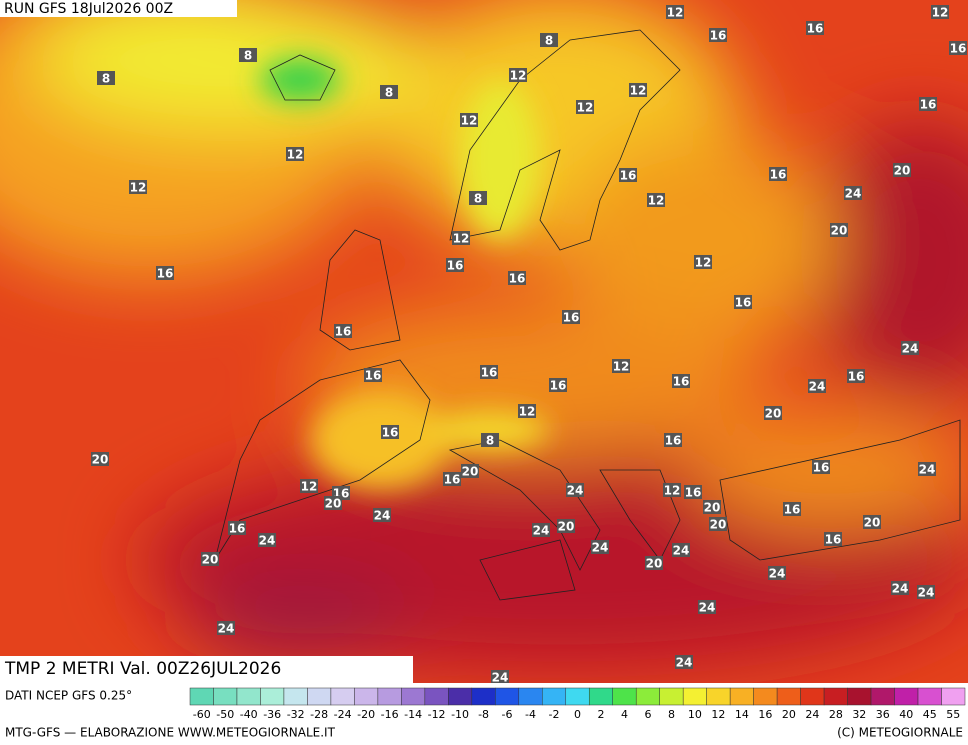  I want to click on legend-label: -14, so click(413, 714).